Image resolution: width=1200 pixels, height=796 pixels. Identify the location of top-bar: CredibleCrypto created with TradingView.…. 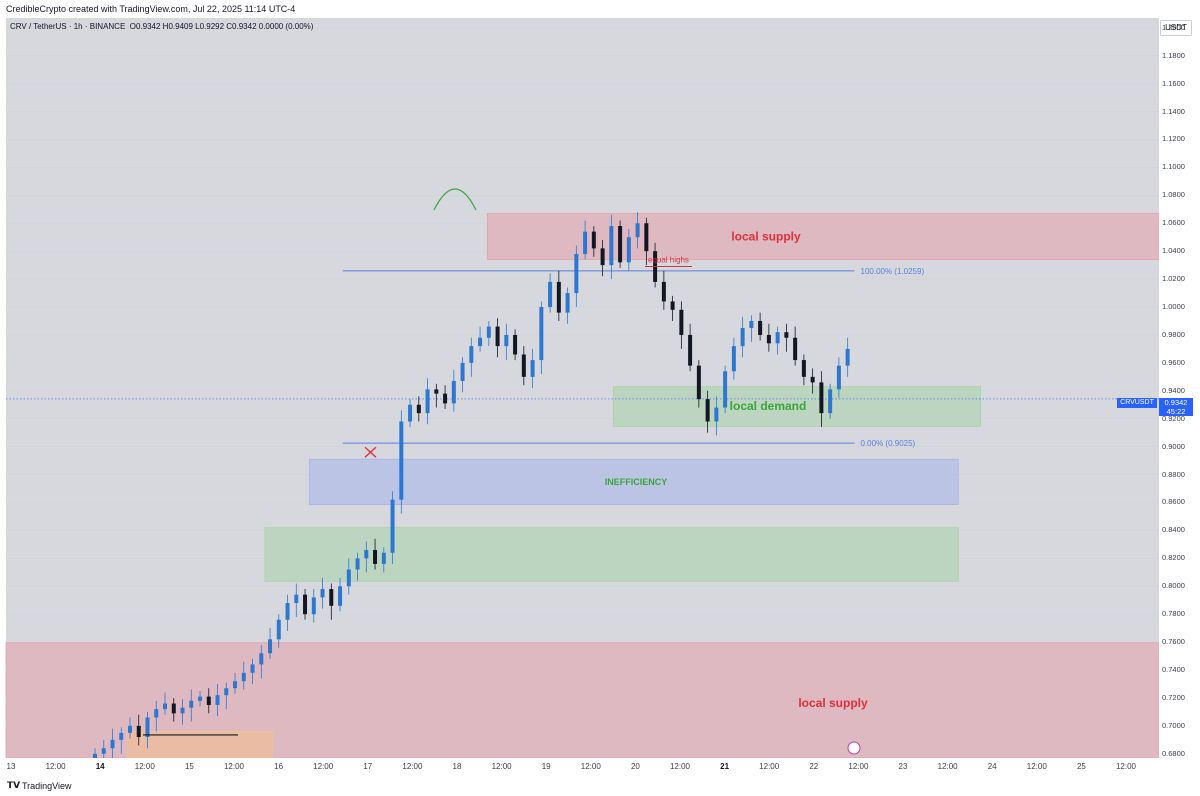
(600, 9).